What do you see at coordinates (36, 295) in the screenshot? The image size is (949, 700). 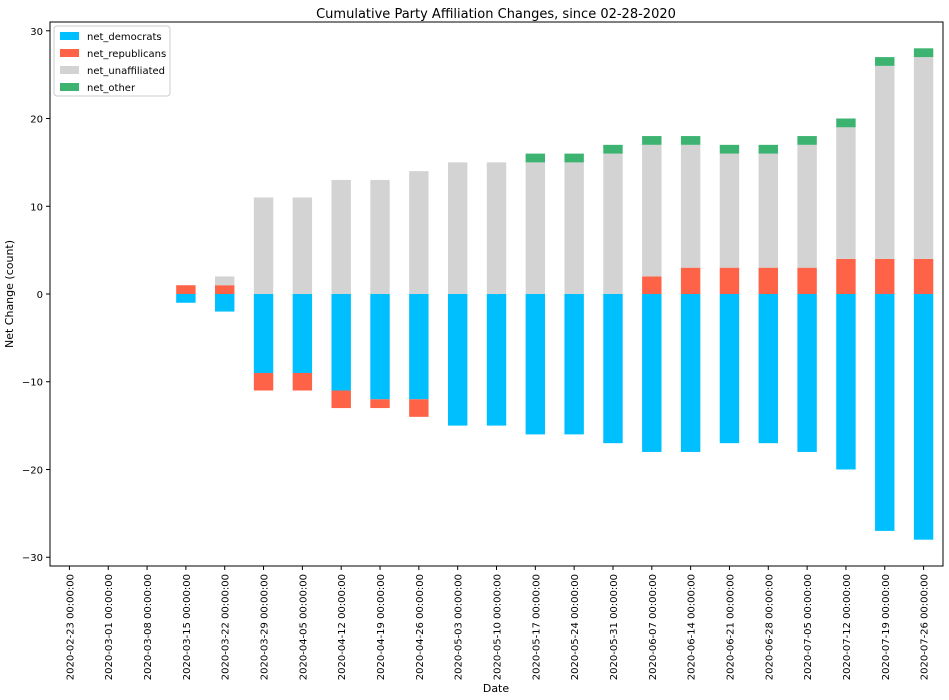 I see `y-axis: −30 −20 −10 0 10 20 30` at bounding box center [36, 295].